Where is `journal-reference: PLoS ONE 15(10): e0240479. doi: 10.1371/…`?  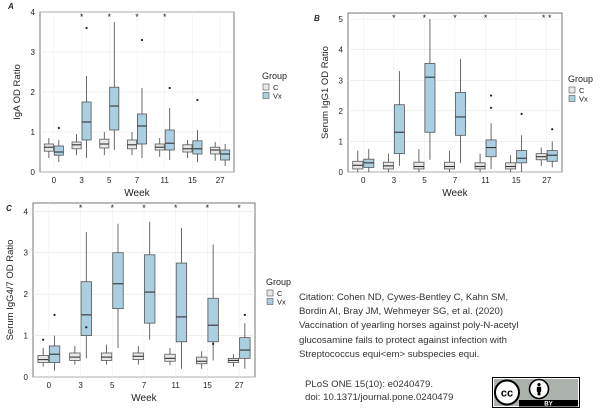 journal-reference: PLoS ONE 15(10): e0240479. doi: 10.1371/… is located at coordinates (379, 391).